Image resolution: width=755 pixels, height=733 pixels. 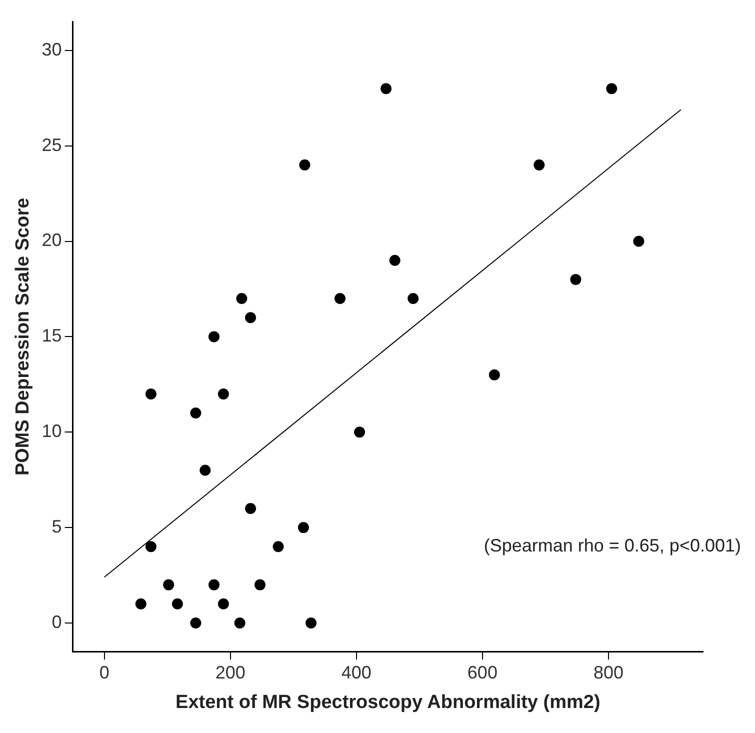 What do you see at coordinates (52, 240) in the screenshot?
I see `y-tick-label: 20` at bounding box center [52, 240].